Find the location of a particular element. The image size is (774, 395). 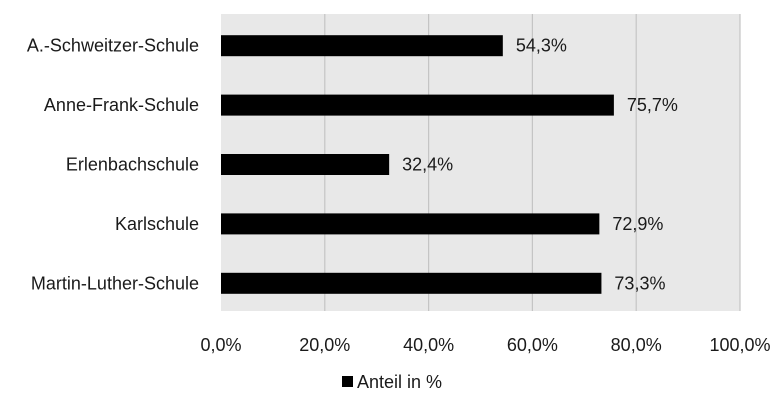

category-label: A.-Schweitzer-Schule is located at coordinates (113, 46).